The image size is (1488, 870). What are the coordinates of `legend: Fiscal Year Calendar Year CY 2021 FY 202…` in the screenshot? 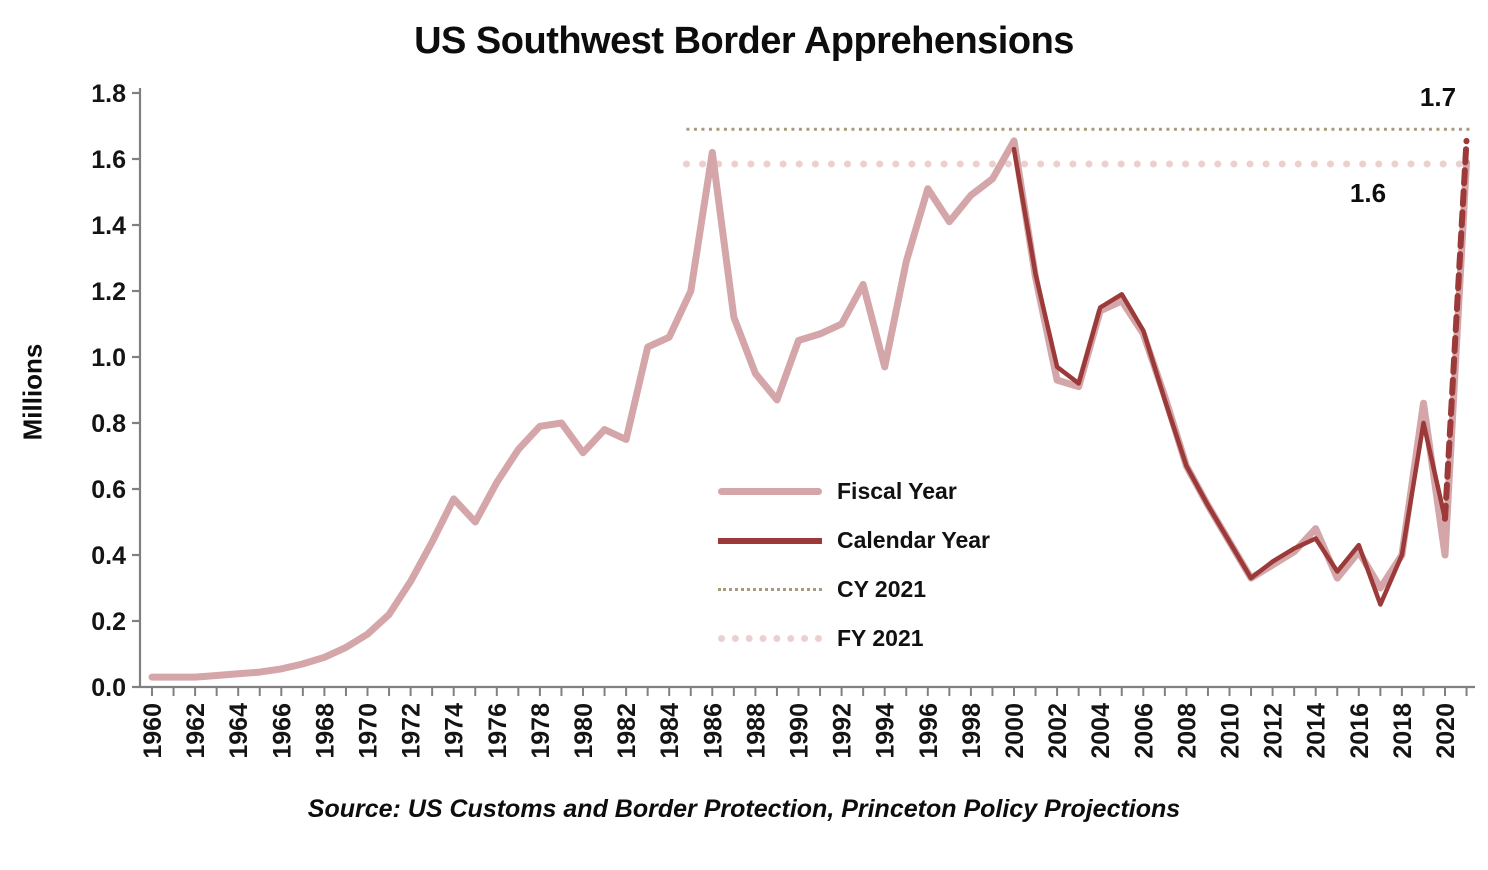 It's located at (854, 565).